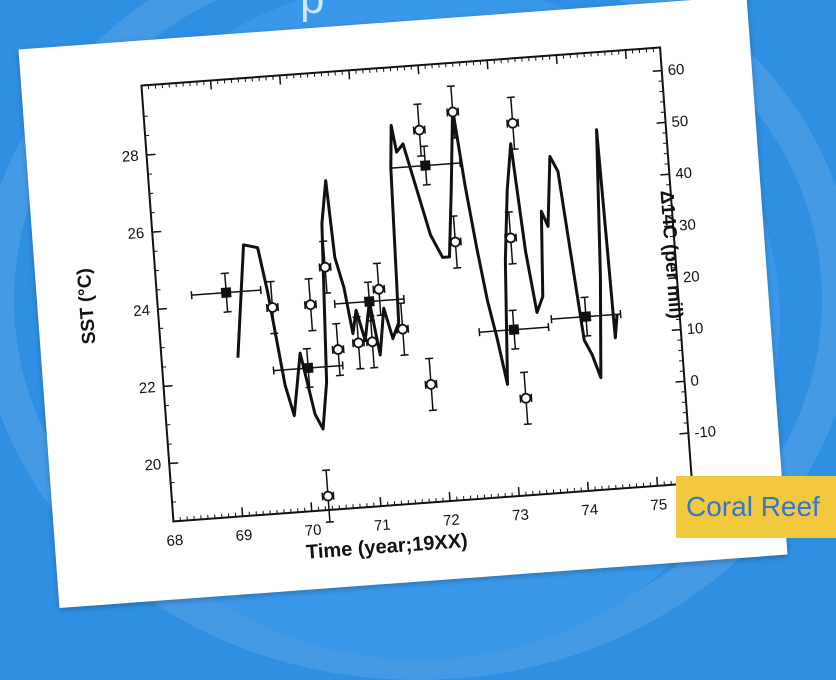 The width and height of the screenshot is (836, 680). What do you see at coordinates (590, 510) in the screenshot?
I see `x-tick-label: 74` at bounding box center [590, 510].